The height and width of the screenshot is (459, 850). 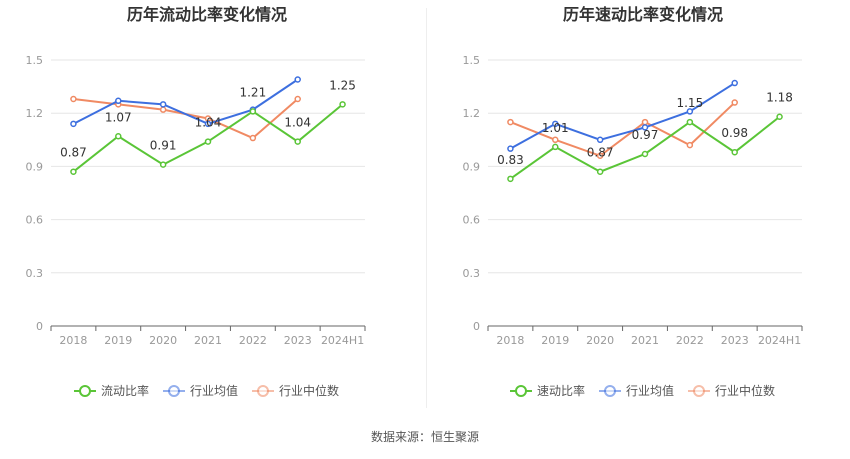 I want to click on data-label: 1.01, so click(x=555, y=128).